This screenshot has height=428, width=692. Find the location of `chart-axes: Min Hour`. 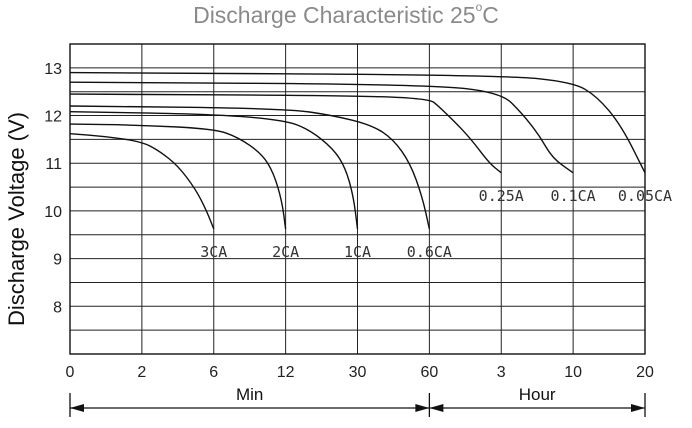

chart-axes: Min Hour is located at coordinates (357, 401).